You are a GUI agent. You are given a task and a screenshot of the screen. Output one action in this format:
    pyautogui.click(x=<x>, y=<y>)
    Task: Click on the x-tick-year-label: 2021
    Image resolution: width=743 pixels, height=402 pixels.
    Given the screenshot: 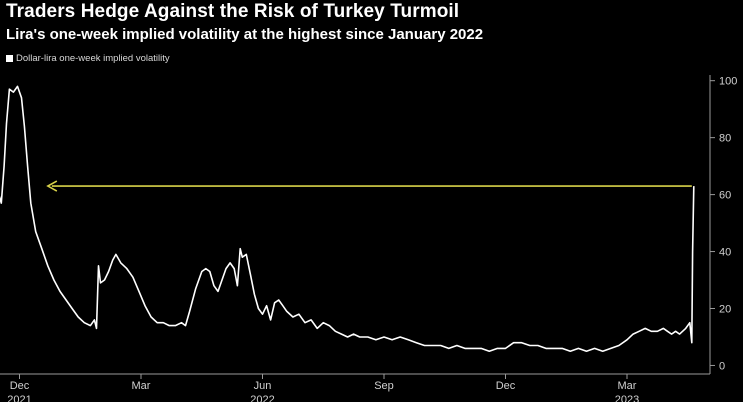 What is the action you would take?
    pyautogui.click(x=19, y=398)
    